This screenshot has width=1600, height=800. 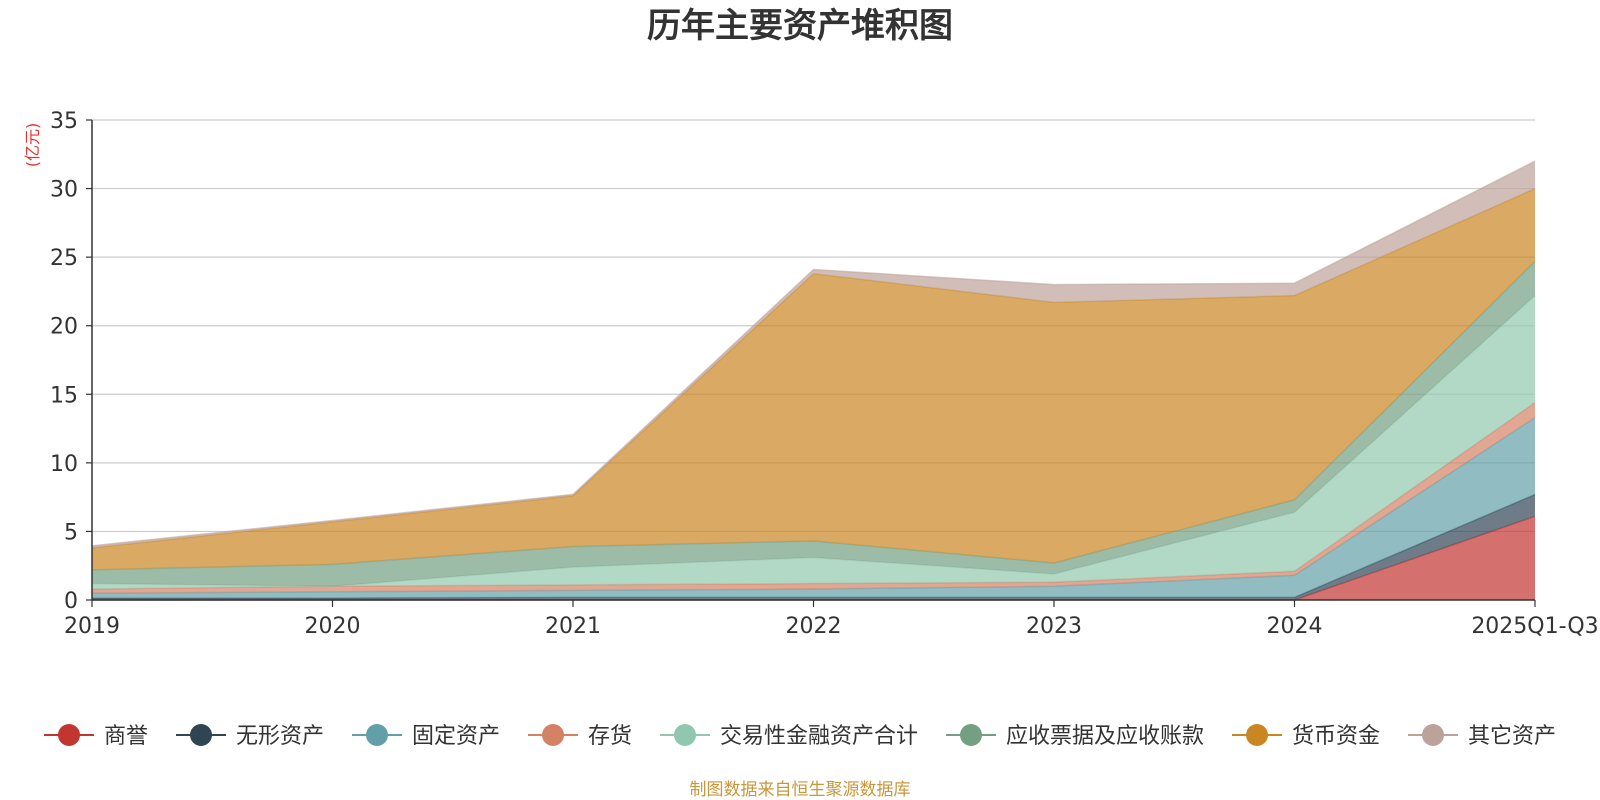 I want to click on x-tick-label-5: 2024, so click(x=1295, y=626).